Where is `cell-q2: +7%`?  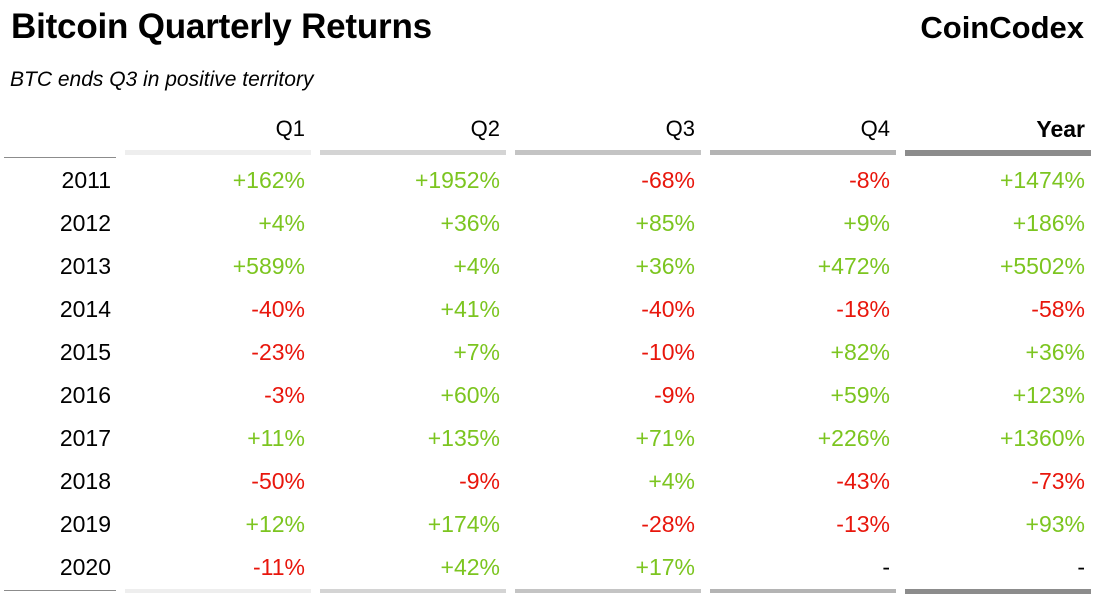
cell-q2: +7% is located at coordinates (476, 352).